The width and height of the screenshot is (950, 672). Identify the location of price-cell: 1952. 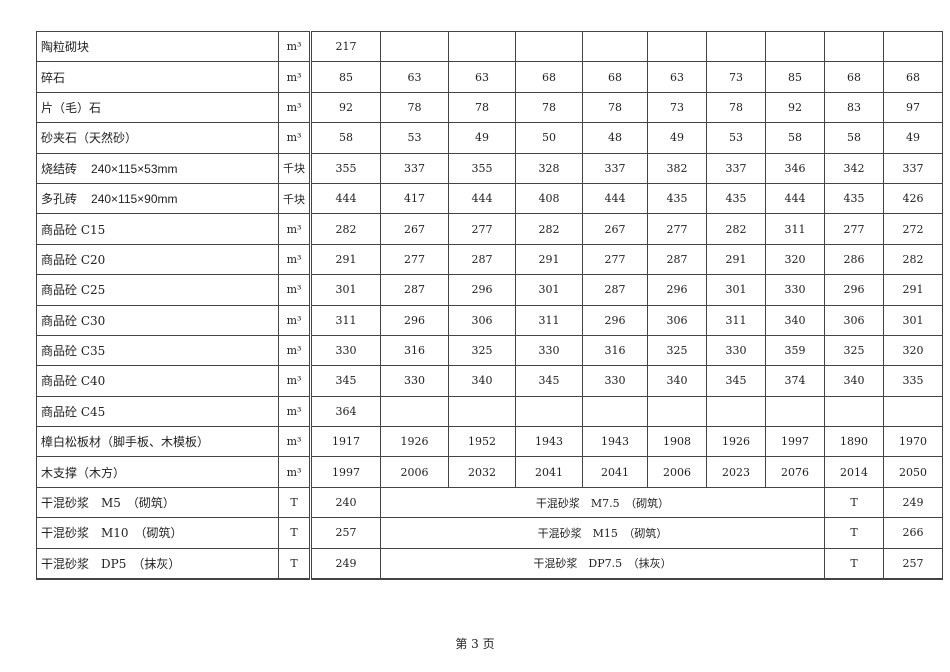
(482, 442).